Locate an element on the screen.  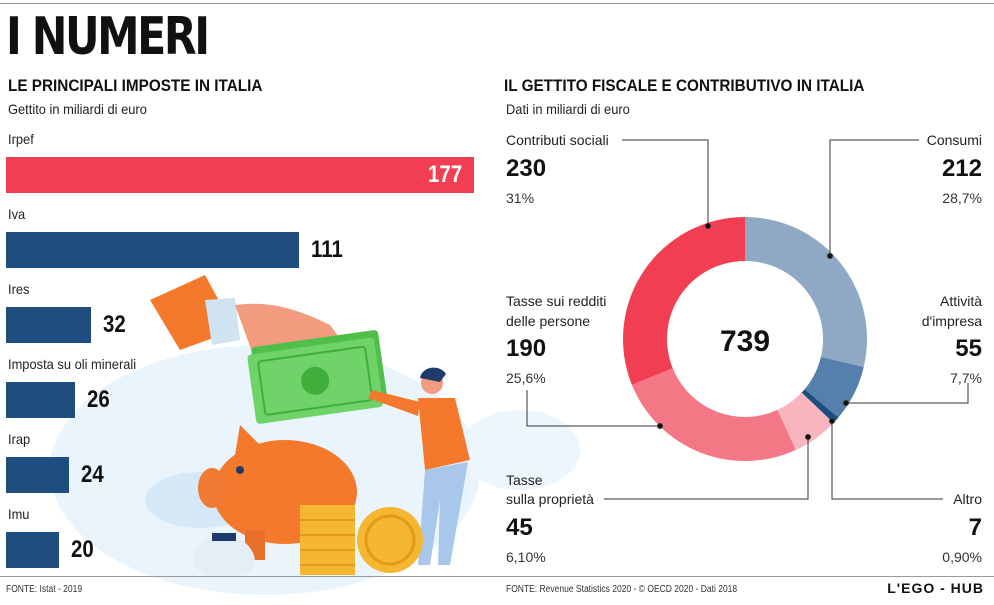
piggy-ear is located at coordinates (248, 440).